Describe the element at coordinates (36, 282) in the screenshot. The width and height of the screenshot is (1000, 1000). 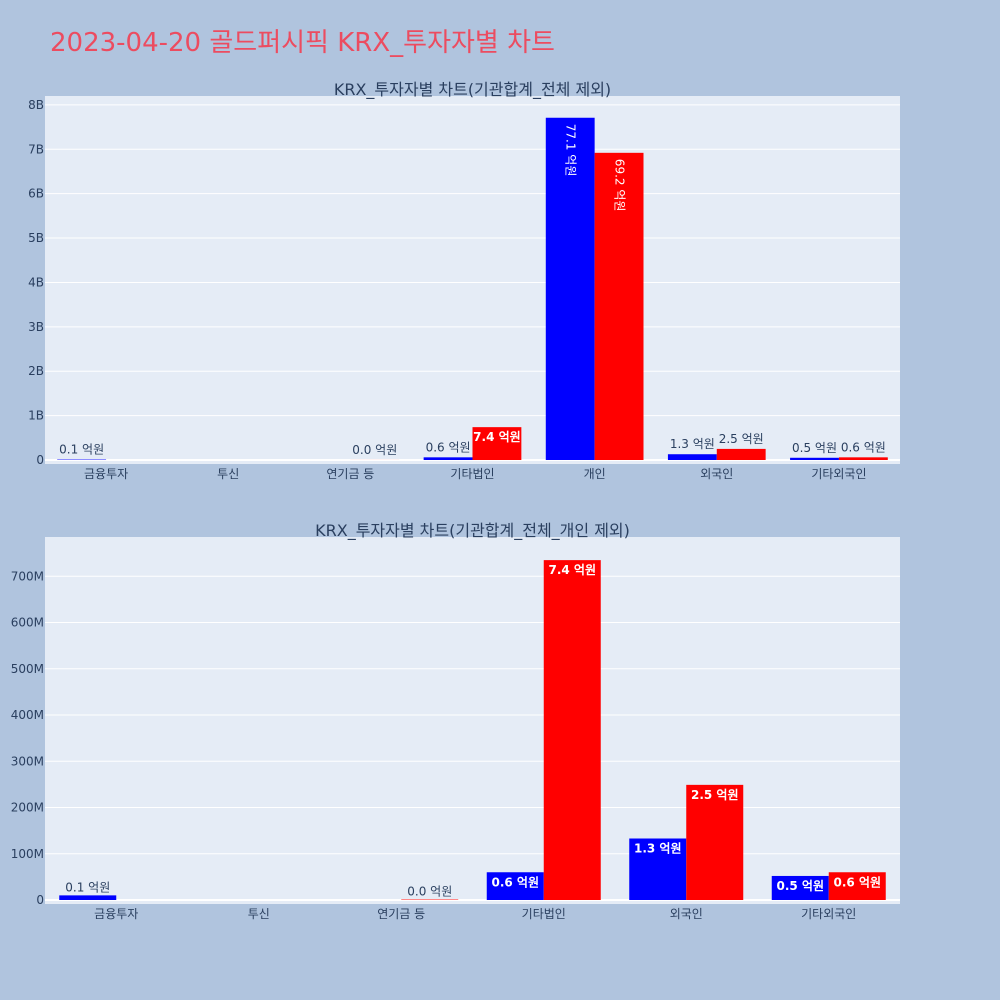
I see `y-tick-label: 4B` at that location.